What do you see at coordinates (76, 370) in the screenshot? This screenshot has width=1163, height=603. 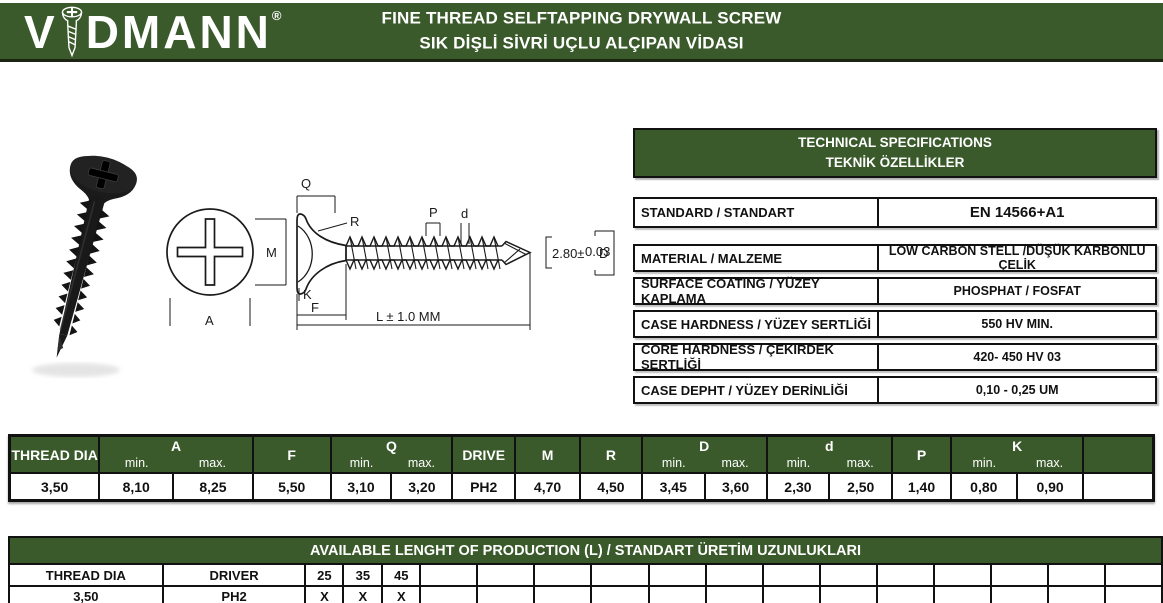 I see `screw-reflection` at bounding box center [76, 370].